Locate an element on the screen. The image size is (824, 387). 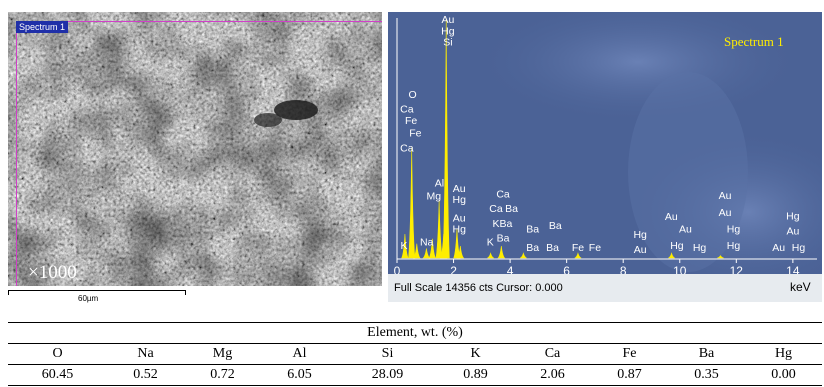
x-tick-label-8: 8 is located at coordinates (623, 269).